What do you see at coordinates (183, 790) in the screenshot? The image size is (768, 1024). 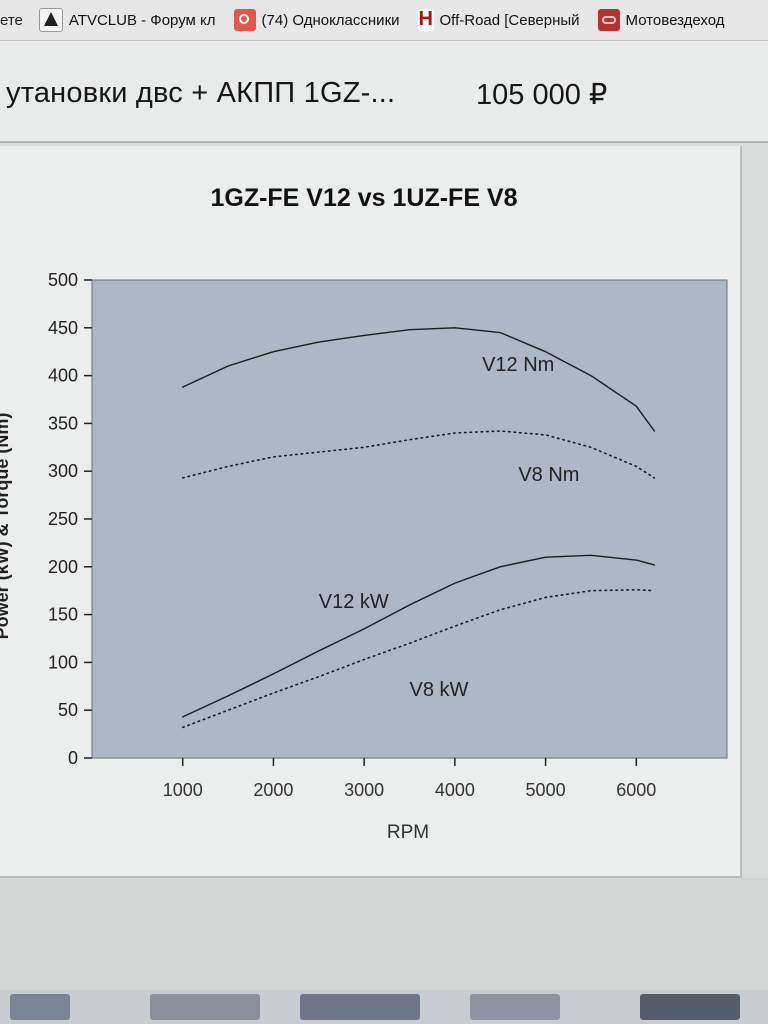 I see `x-tick-label: 1000` at bounding box center [183, 790].